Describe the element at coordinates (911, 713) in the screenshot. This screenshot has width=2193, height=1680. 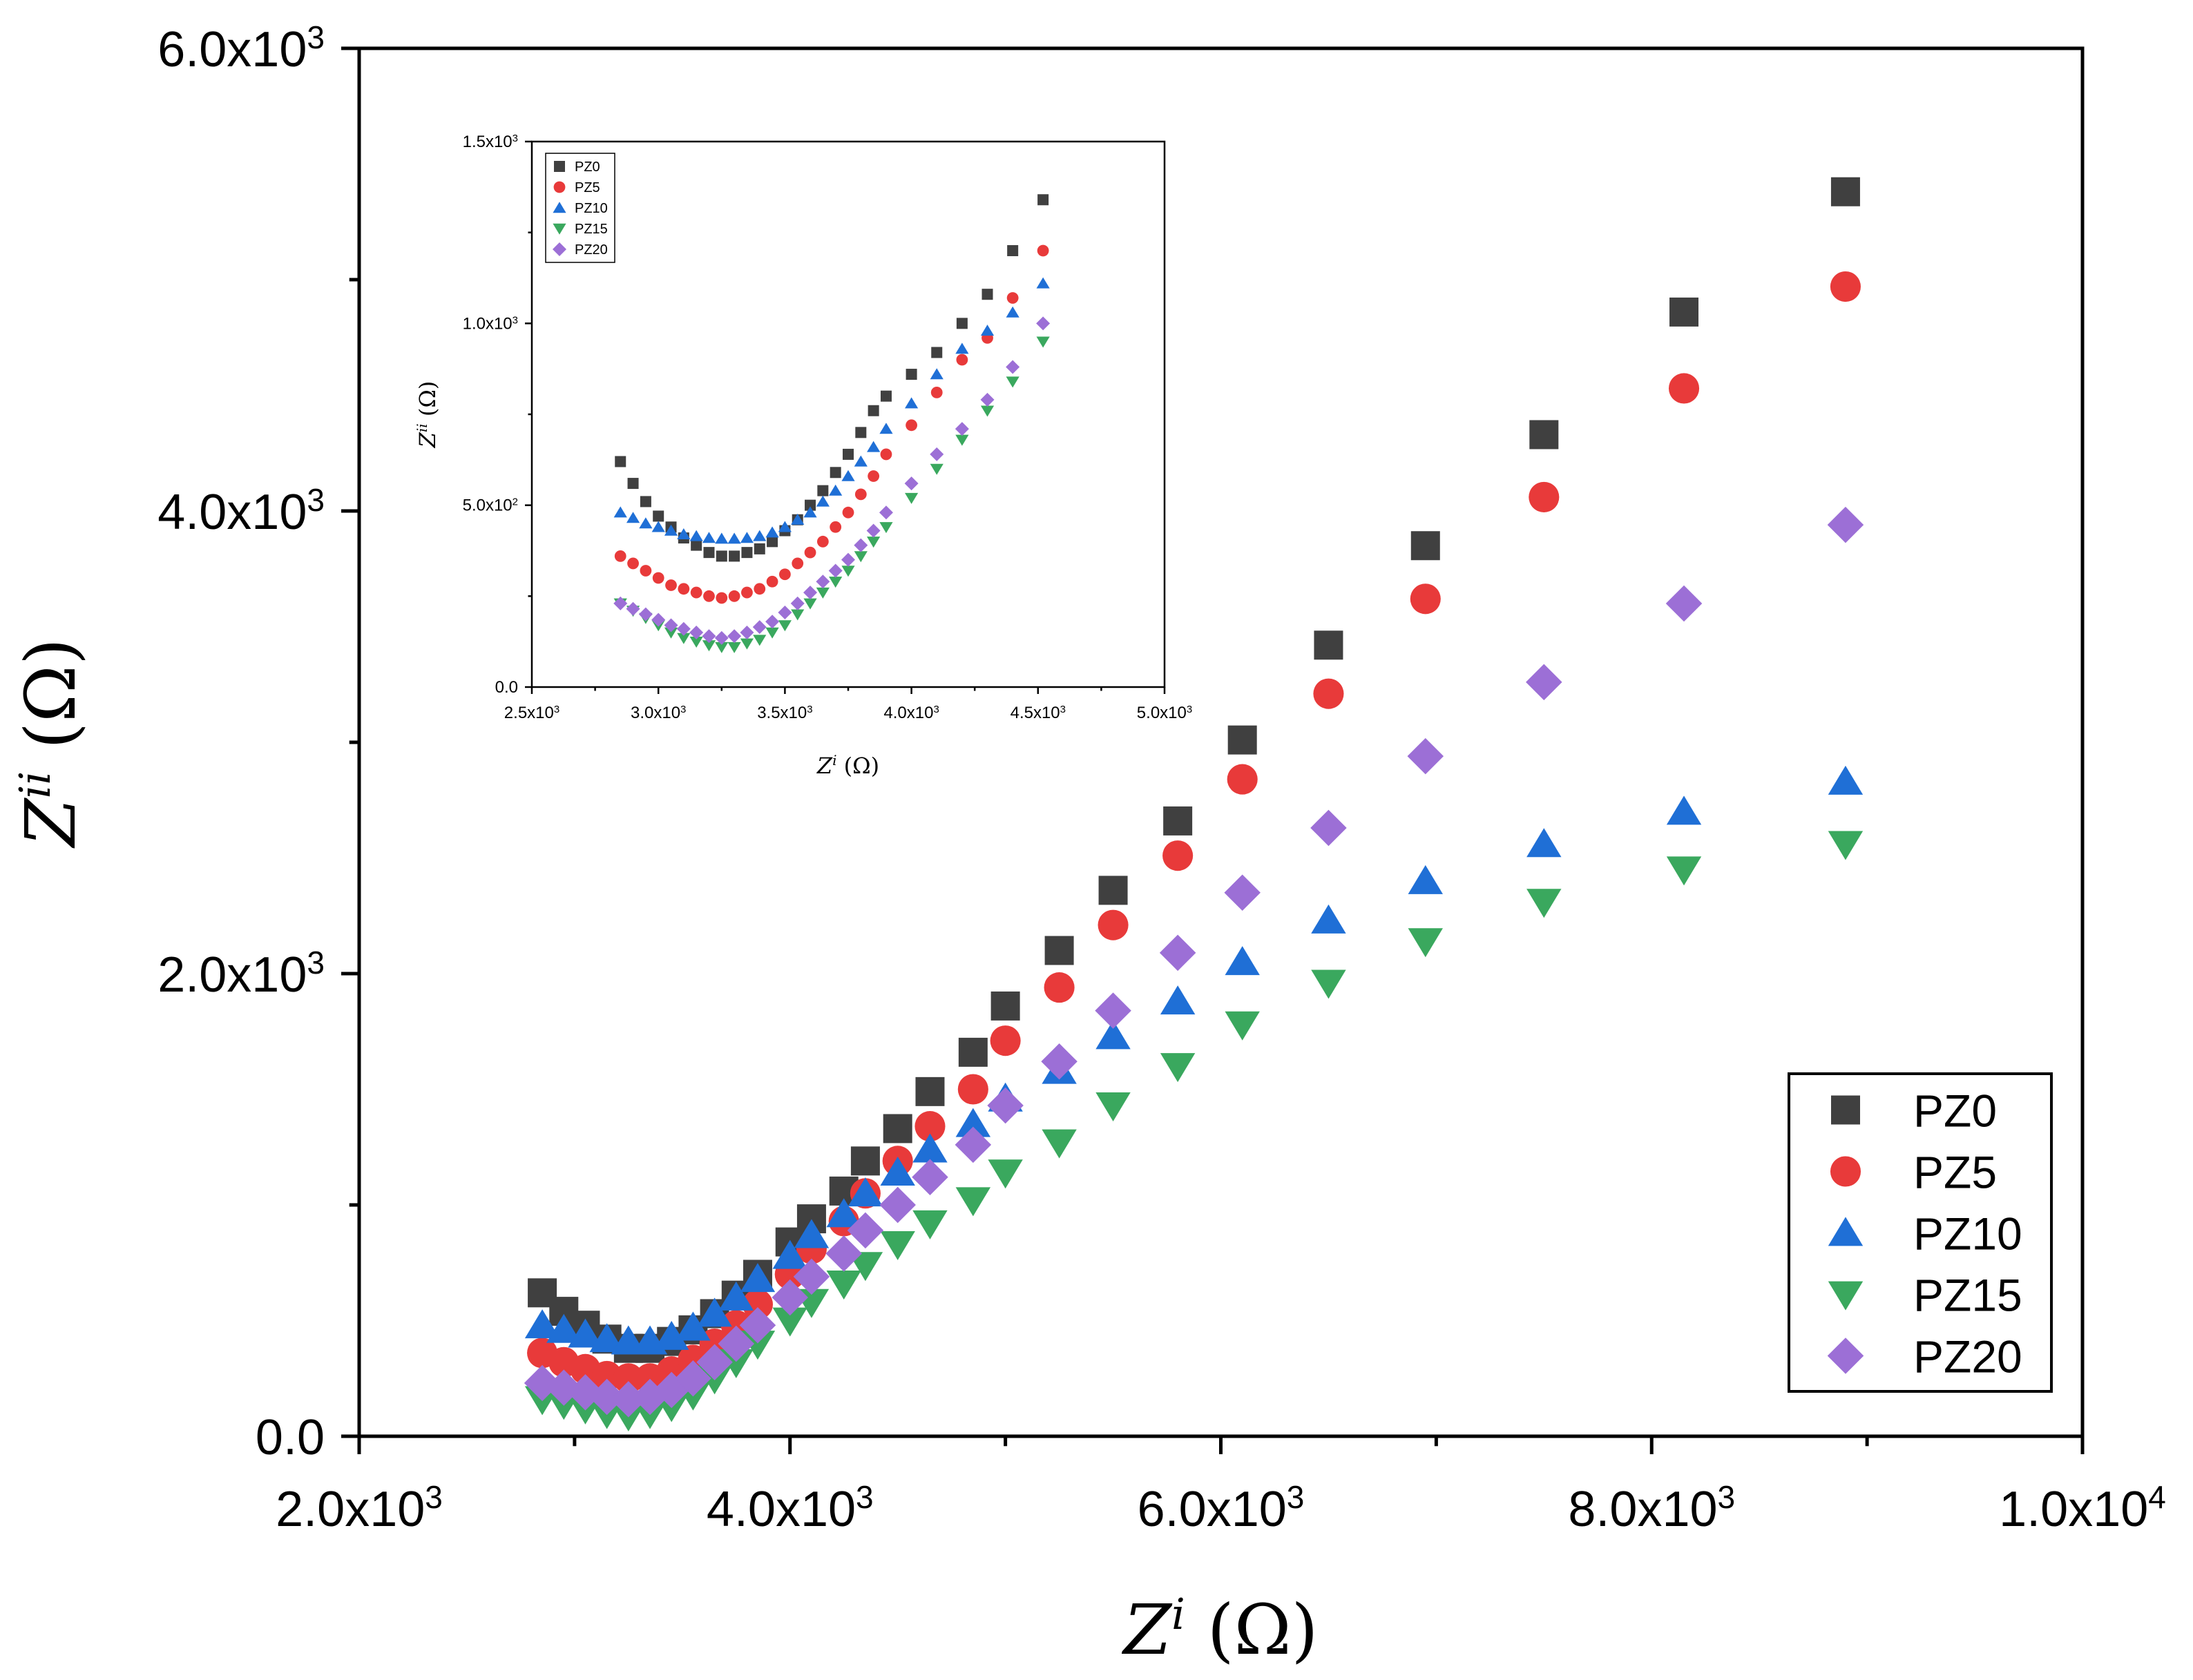
I see `x-tick-label: 4.0x103` at that location.